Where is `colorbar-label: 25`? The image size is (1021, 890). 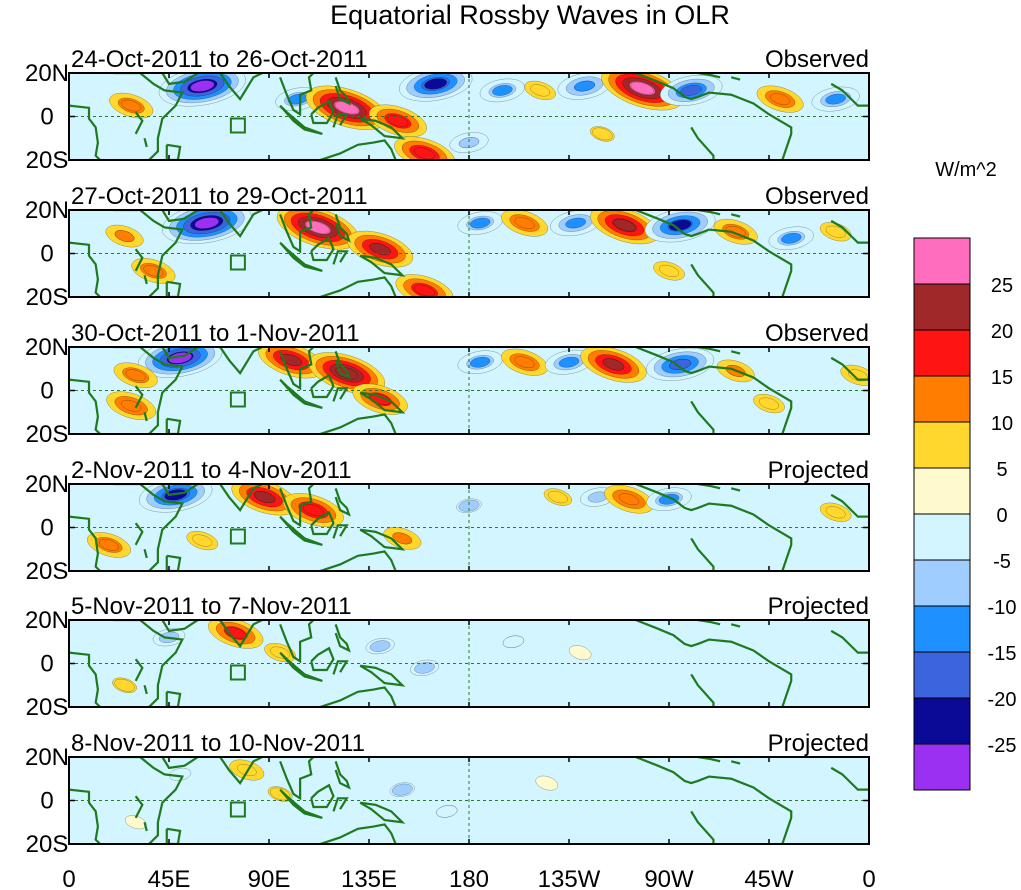 colorbar-label: 25 is located at coordinates (1002, 286).